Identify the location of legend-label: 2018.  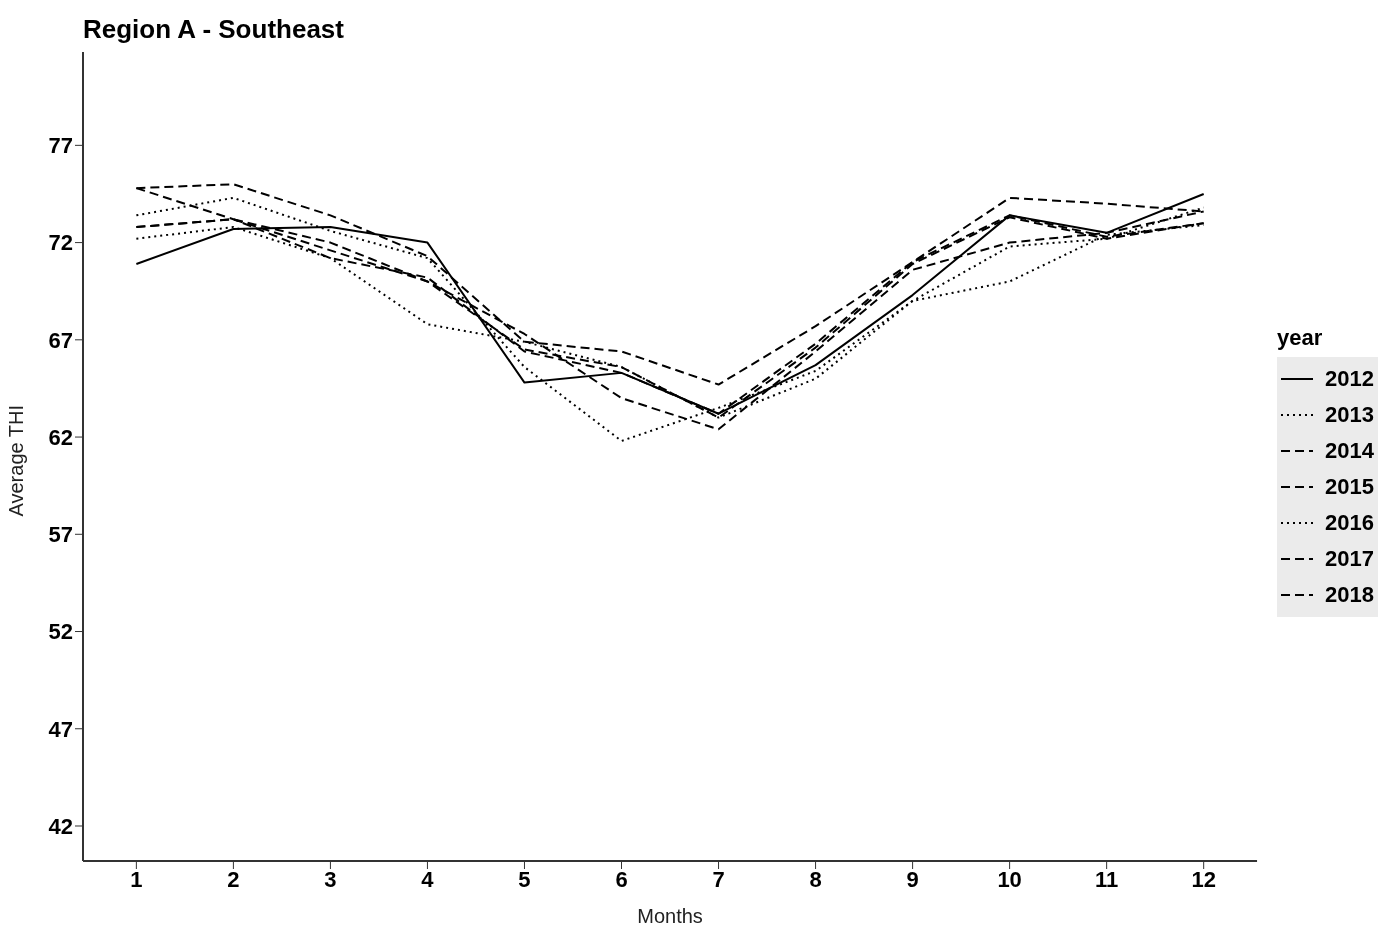
(1350, 594).